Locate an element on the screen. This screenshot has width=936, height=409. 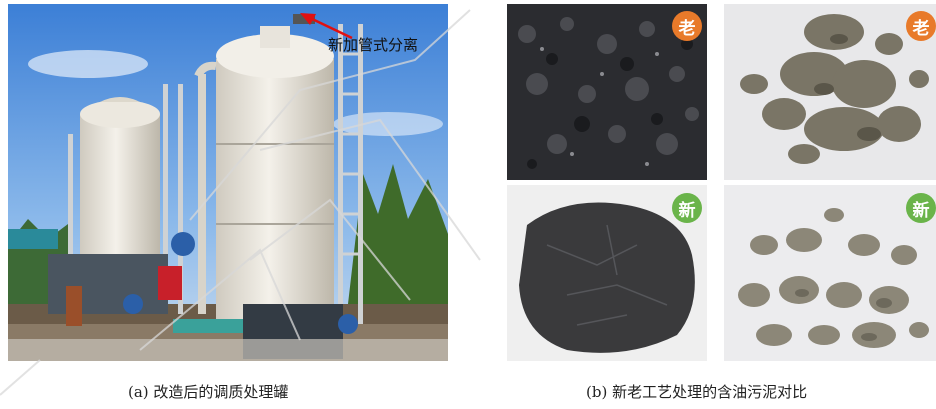
old-process-sludge-lumps-image is located at coordinates (830, 92).